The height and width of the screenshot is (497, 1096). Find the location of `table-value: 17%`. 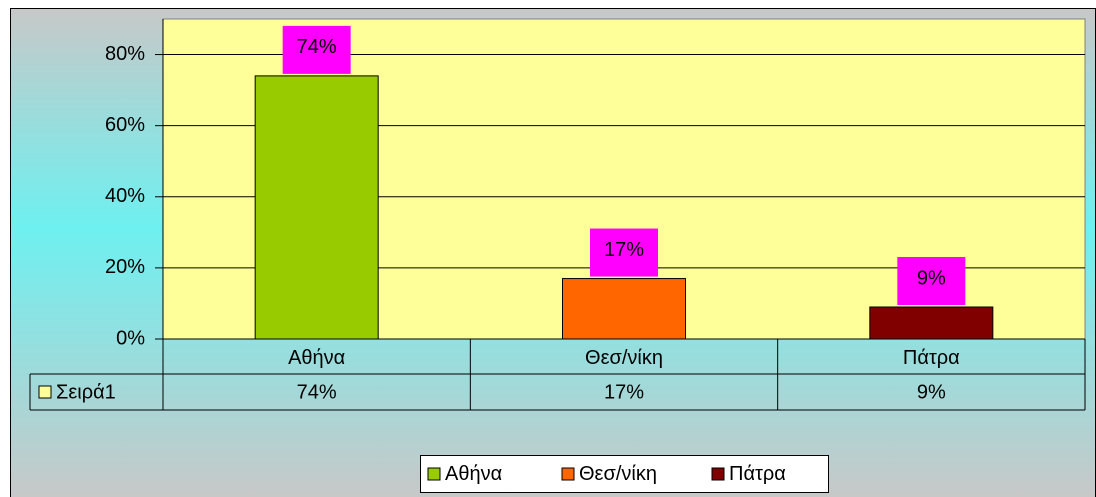

table-value: 17% is located at coordinates (624, 392).